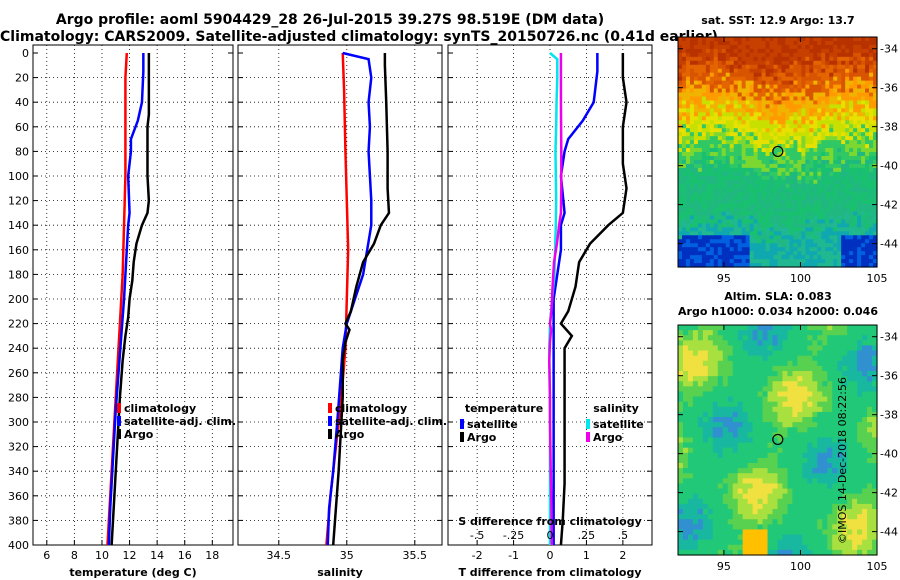 This screenshot has width=900, height=580. I want to click on legend-label: Argo, so click(350, 434).